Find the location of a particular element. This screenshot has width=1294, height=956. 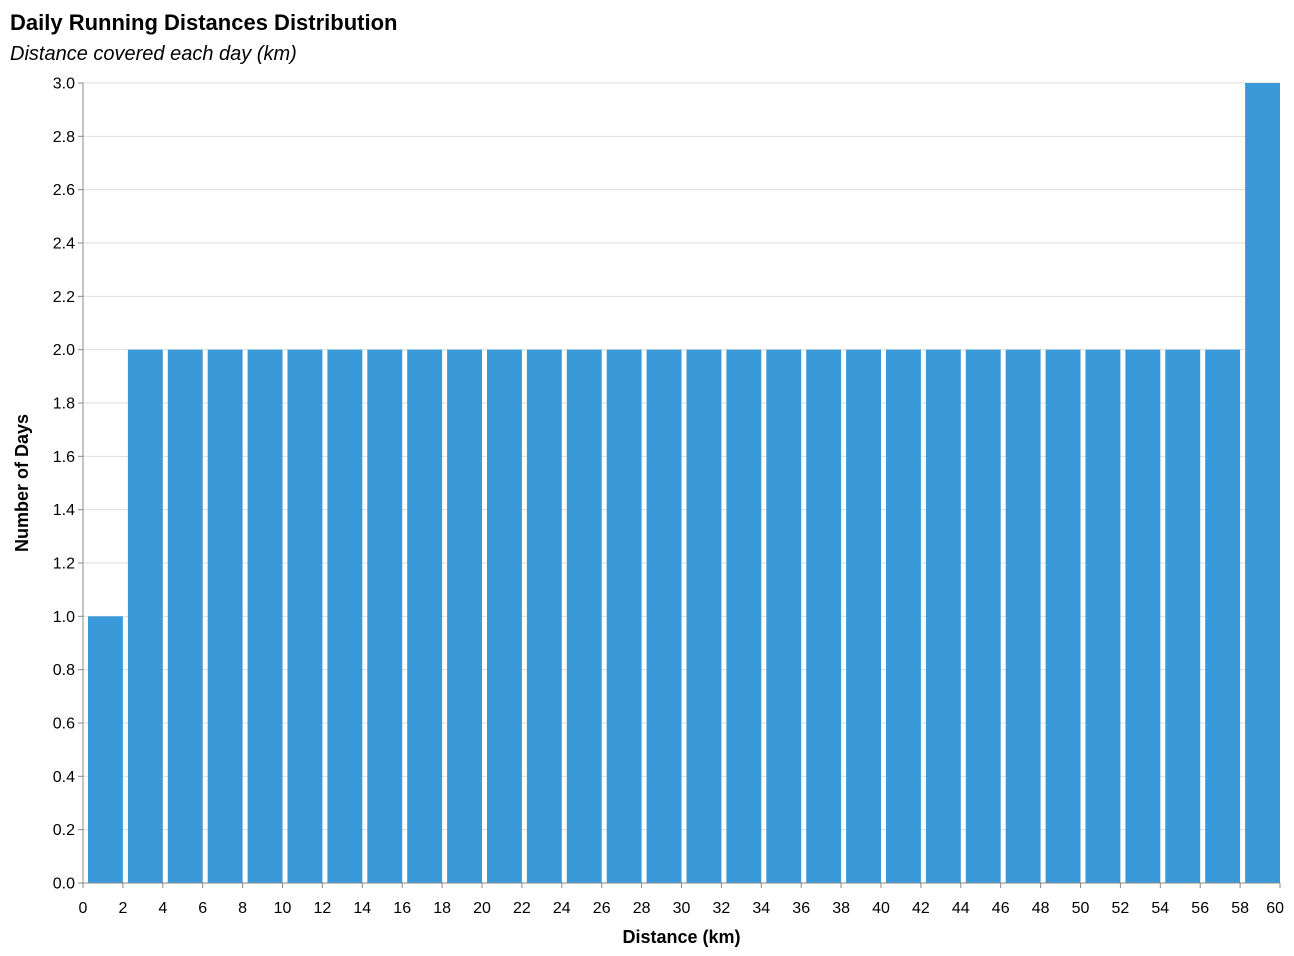

x-tick-label: 34 is located at coordinates (761, 908).